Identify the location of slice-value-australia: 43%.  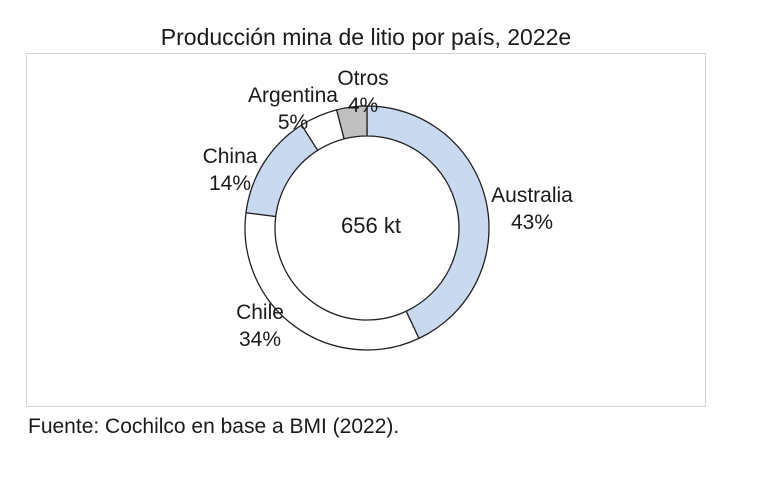
(532, 222).